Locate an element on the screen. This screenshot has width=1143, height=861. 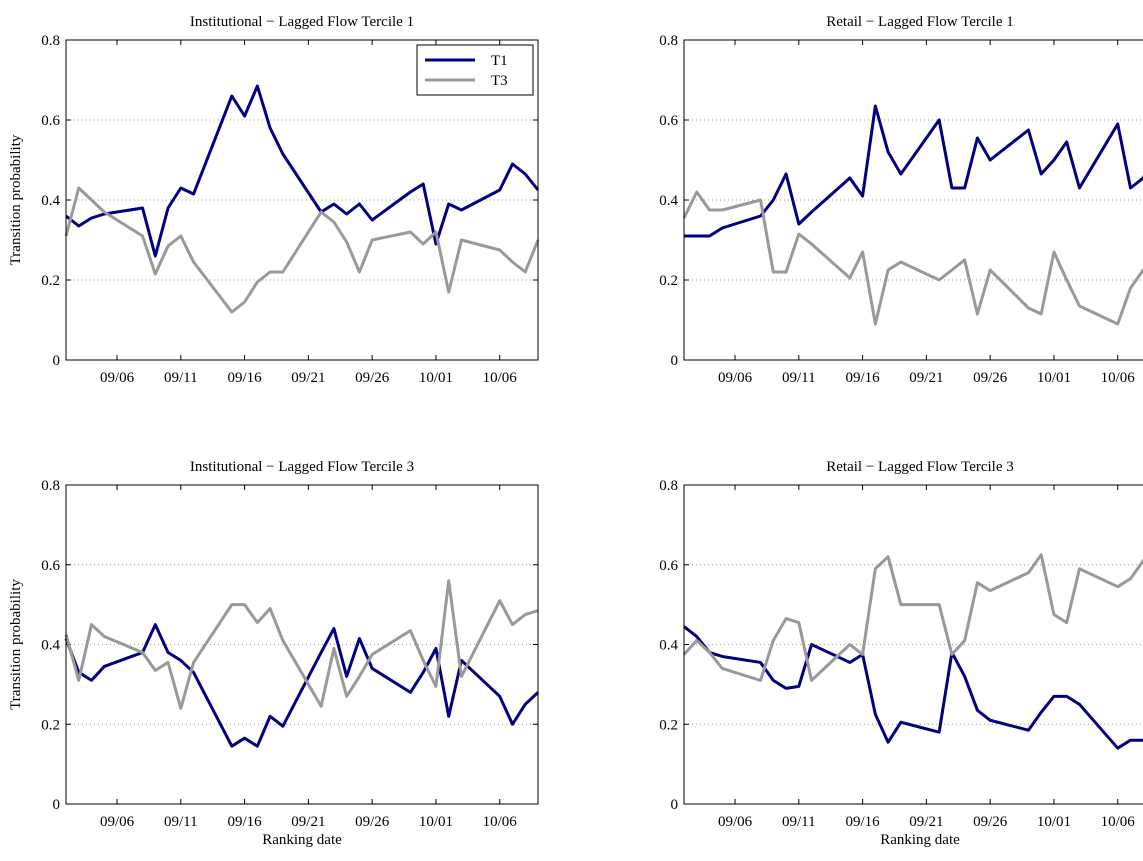
panel-title: Institutional − Lagged Flow Tercile 1 is located at coordinates (302, 22).